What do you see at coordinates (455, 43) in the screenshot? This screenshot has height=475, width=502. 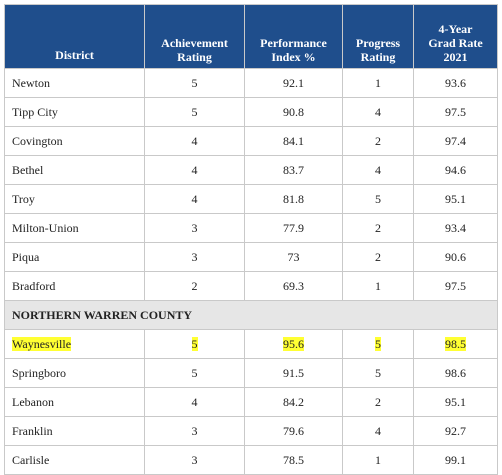 I see `header-line: Grad Rate` at bounding box center [455, 43].